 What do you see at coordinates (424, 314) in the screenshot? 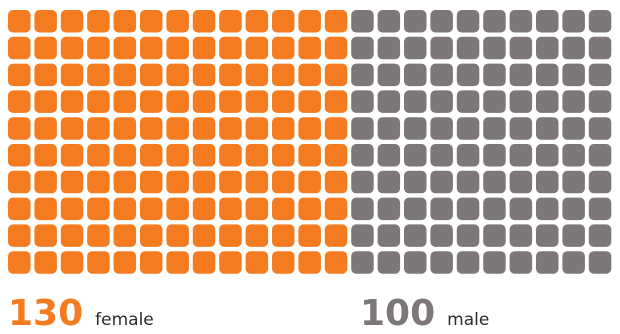
I see `male-stat: 100 male` at bounding box center [424, 314].